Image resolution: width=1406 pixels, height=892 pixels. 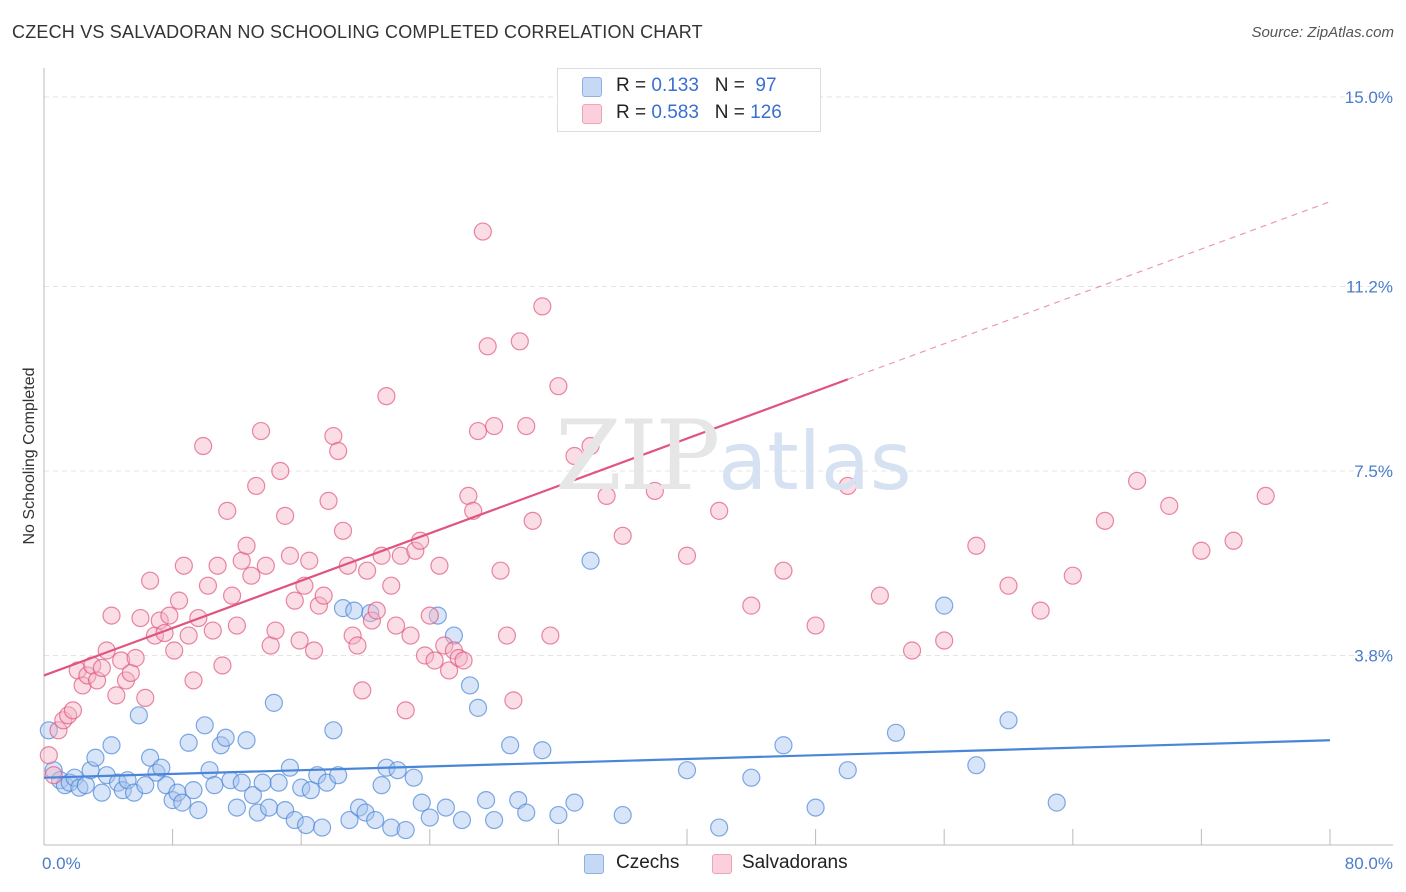 I want to click on y-tick-label-3: 15.0%, so click(x=1369, y=97).